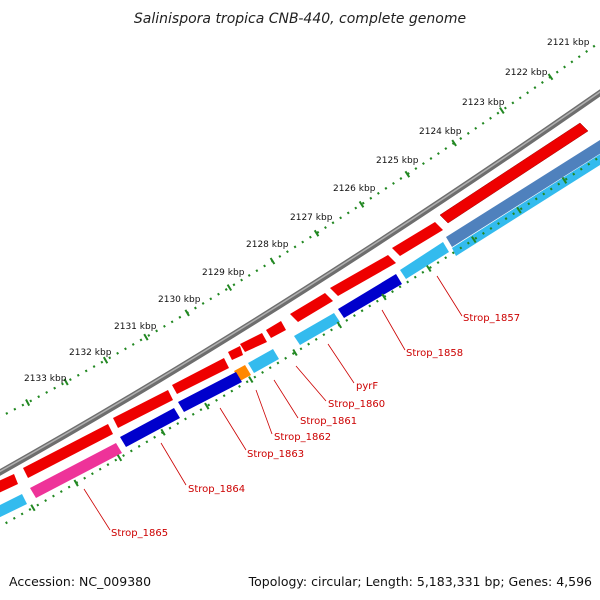 This screenshot has width=600, height=600. I want to click on gene-label-Strop_1858: Strop_1858, so click(434, 353).